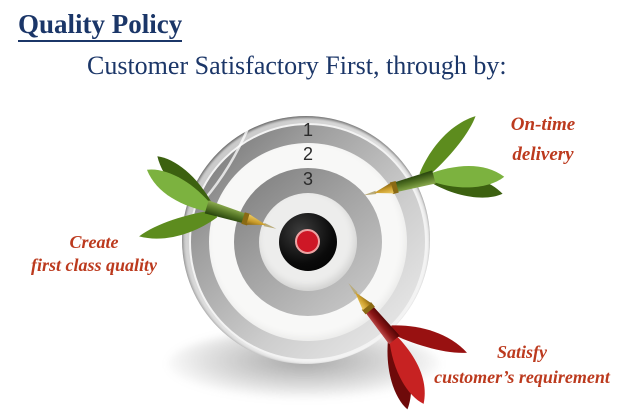 This screenshot has width=630, height=414. I want to click on dartboard-bullseye, so click(307, 241).